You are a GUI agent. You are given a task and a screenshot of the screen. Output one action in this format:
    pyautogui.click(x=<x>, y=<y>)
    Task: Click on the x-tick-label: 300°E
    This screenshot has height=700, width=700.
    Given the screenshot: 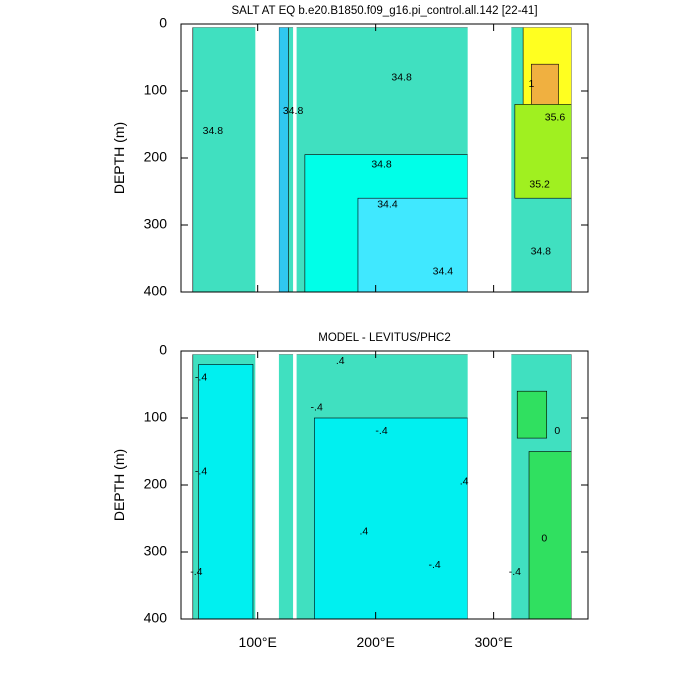 What is the action you would take?
    pyautogui.click(x=493, y=642)
    